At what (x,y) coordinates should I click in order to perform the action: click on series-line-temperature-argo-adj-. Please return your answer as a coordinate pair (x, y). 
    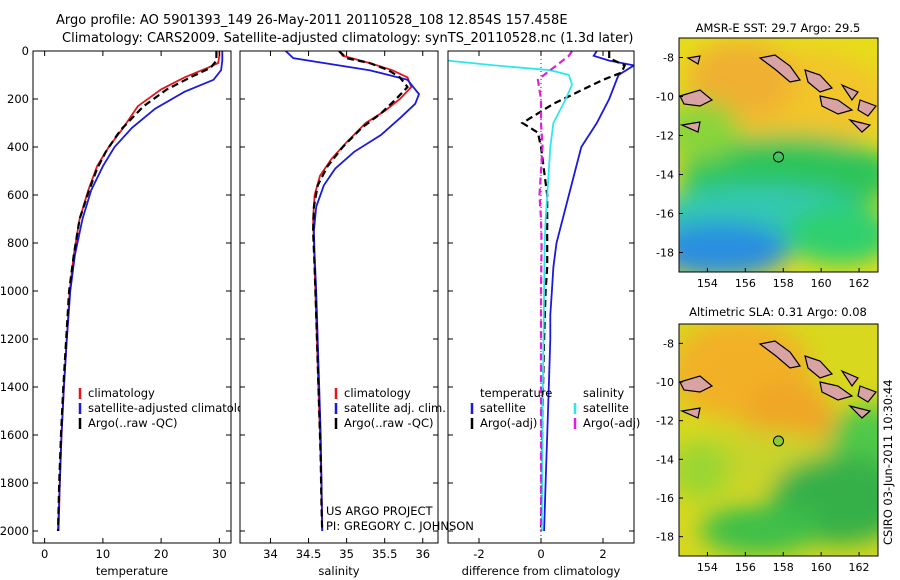
    Looking at the image, I should click on (573, 291).